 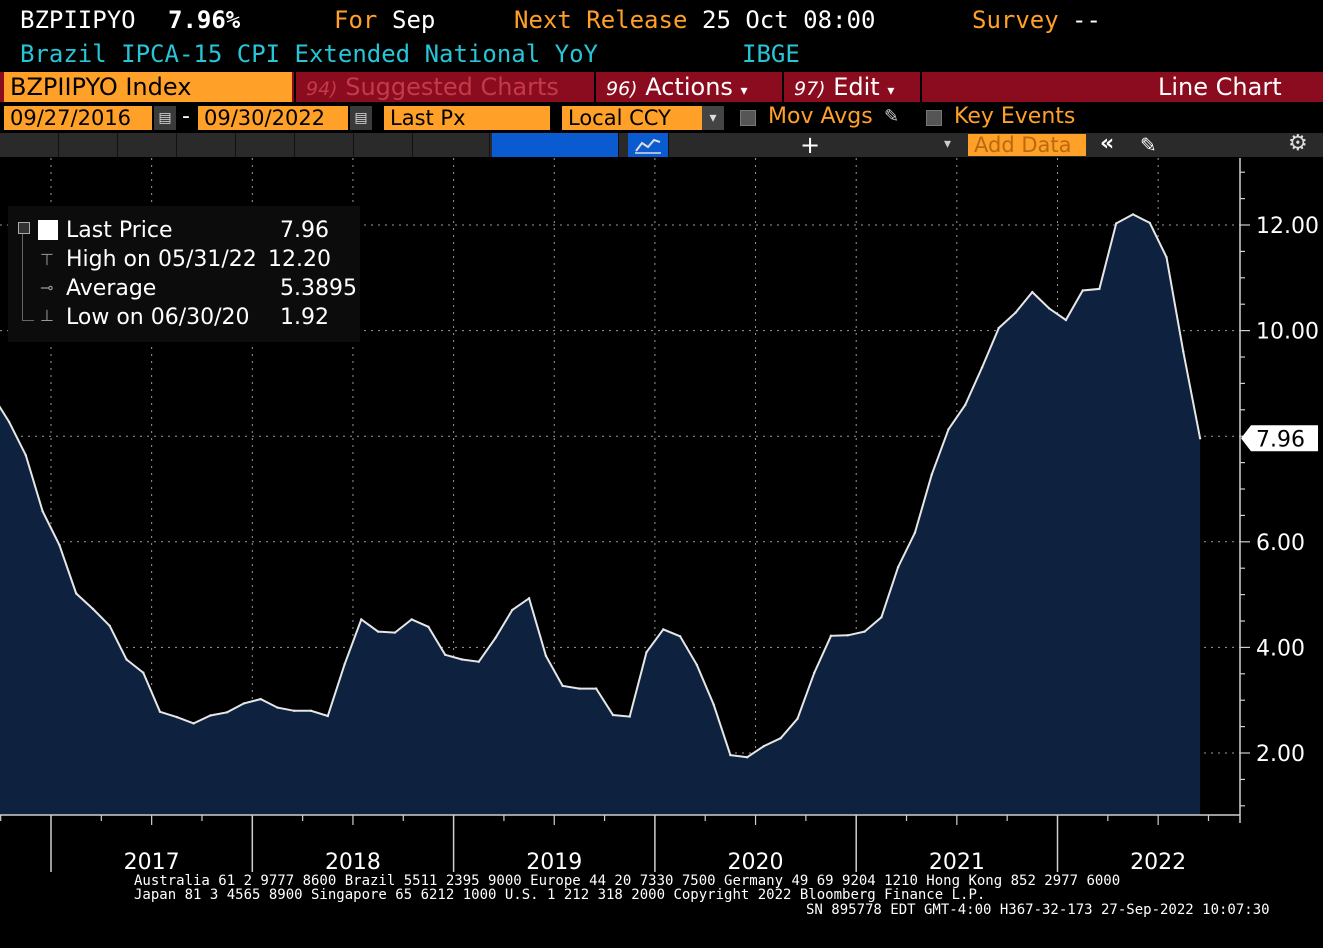 I want to click on actions-label: Actions, so click(x=689, y=87).